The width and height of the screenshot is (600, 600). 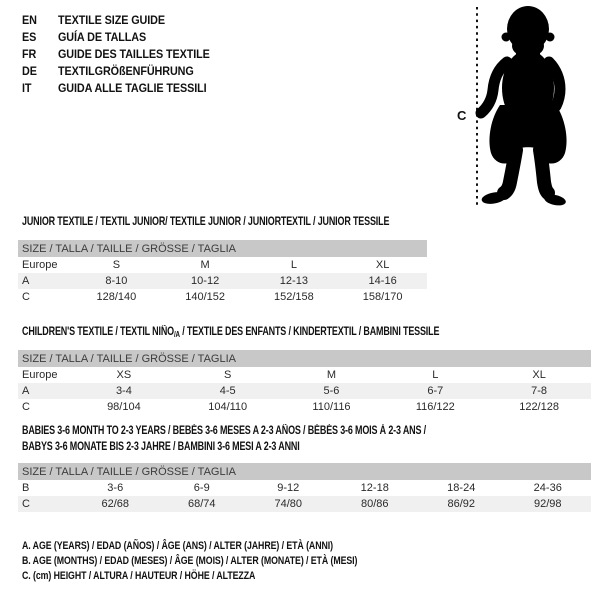 I want to click on language-code: FR, so click(x=29, y=54).